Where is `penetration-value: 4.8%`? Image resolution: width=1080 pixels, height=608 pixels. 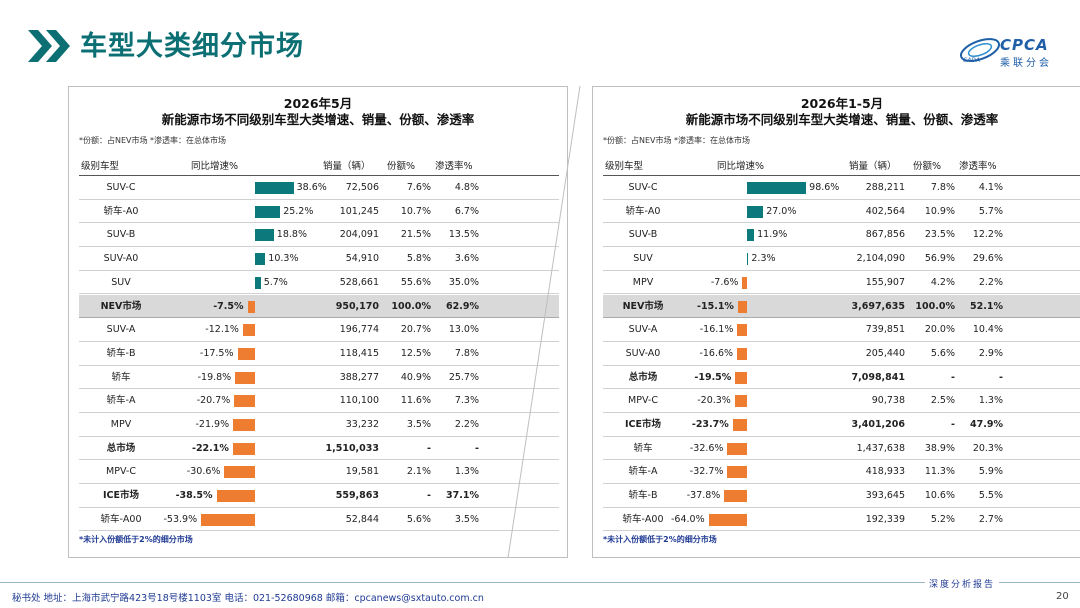
penetration-value: 4.8% is located at coordinates (466, 187).